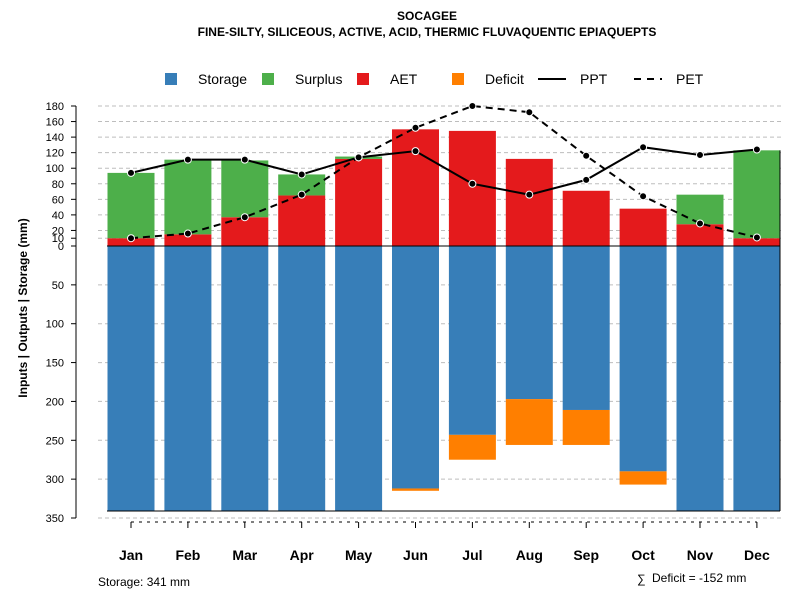 This screenshot has height=600, width=800. What do you see at coordinates (55, 402) in the screenshot?
I see `y-tick-label: 200` at bounding box center [55, 402].